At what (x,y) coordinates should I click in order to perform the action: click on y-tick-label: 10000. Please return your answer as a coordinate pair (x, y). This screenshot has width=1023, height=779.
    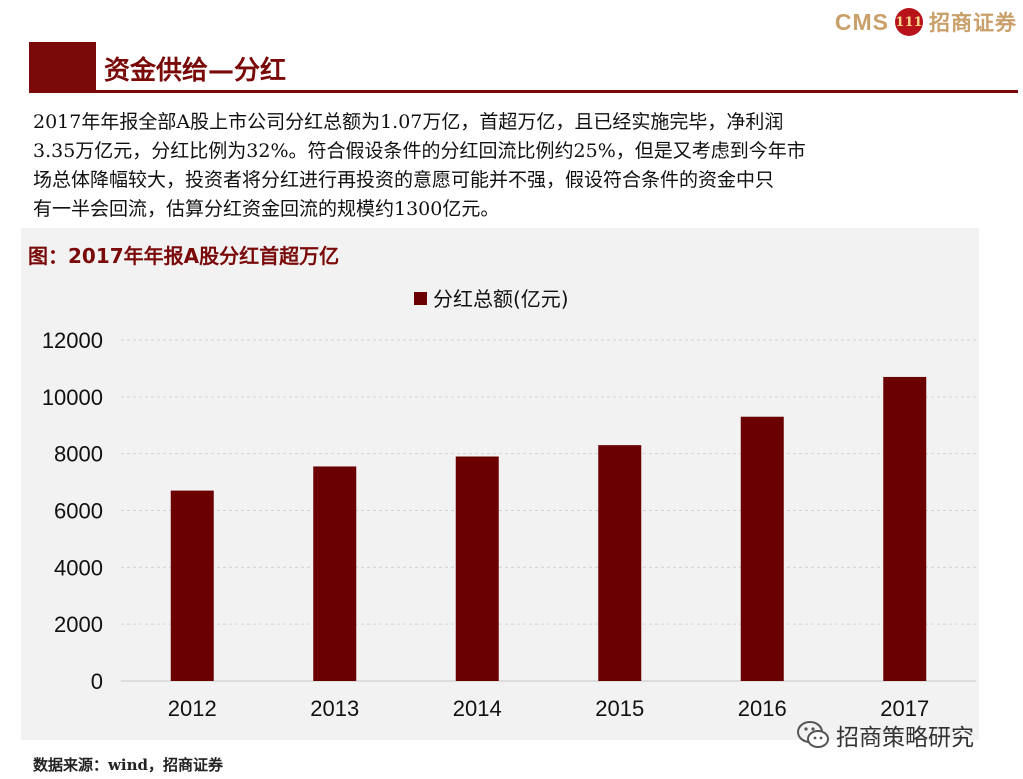
    Looking at the image, I should click on (72, 397).